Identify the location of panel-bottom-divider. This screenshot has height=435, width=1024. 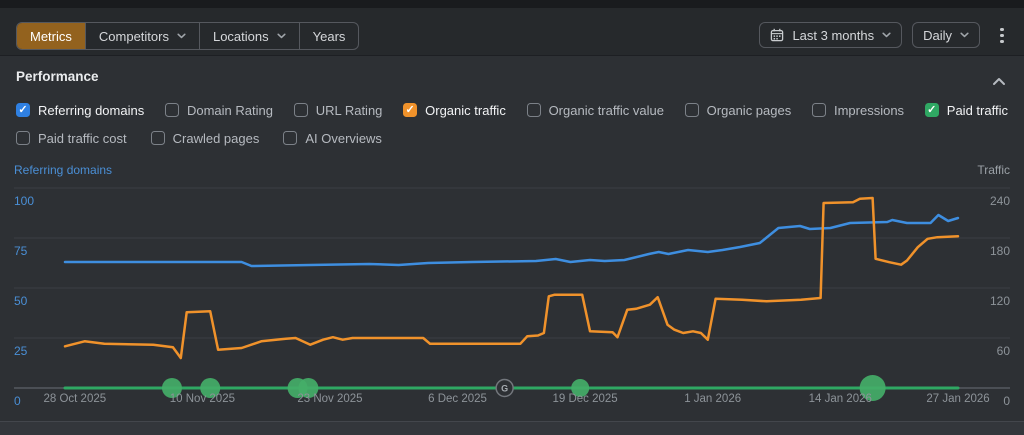
(512, 428).